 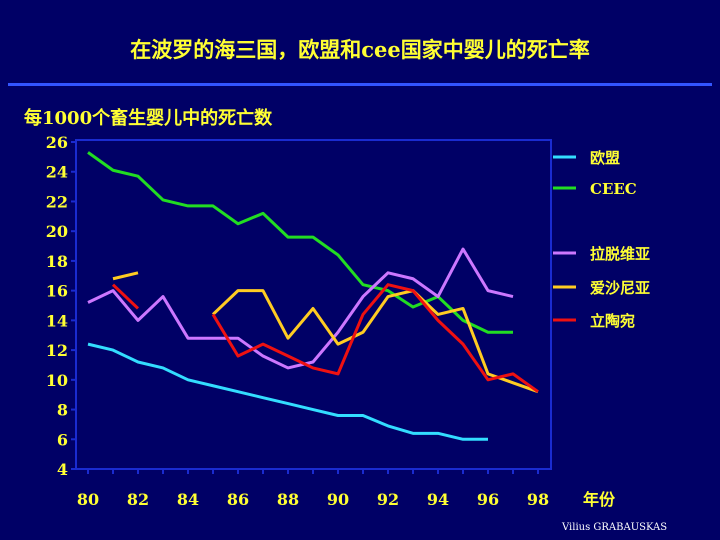 I want to click on y-tick-label: 22, so click(x=57, y=201).